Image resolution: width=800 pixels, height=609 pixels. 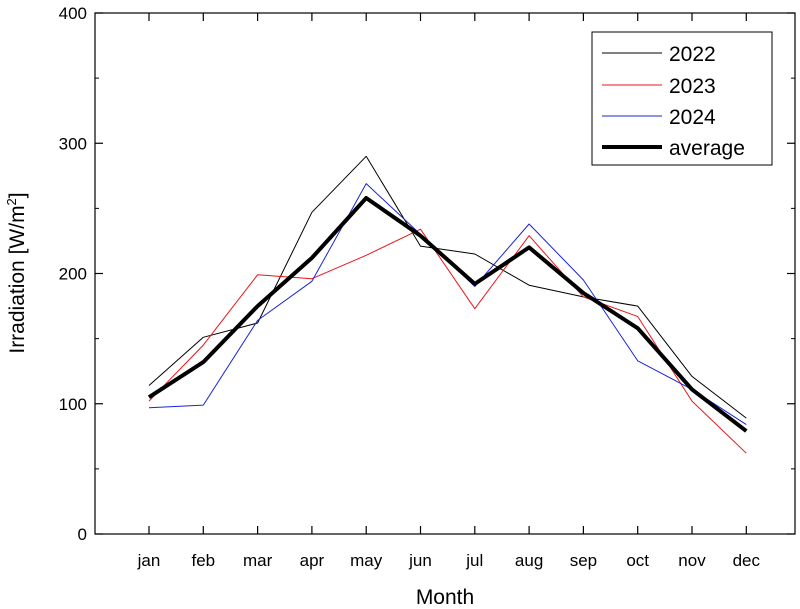 I want to click on y-axis-title-main: Irradiation [W/m, so click(x=17, y=279).